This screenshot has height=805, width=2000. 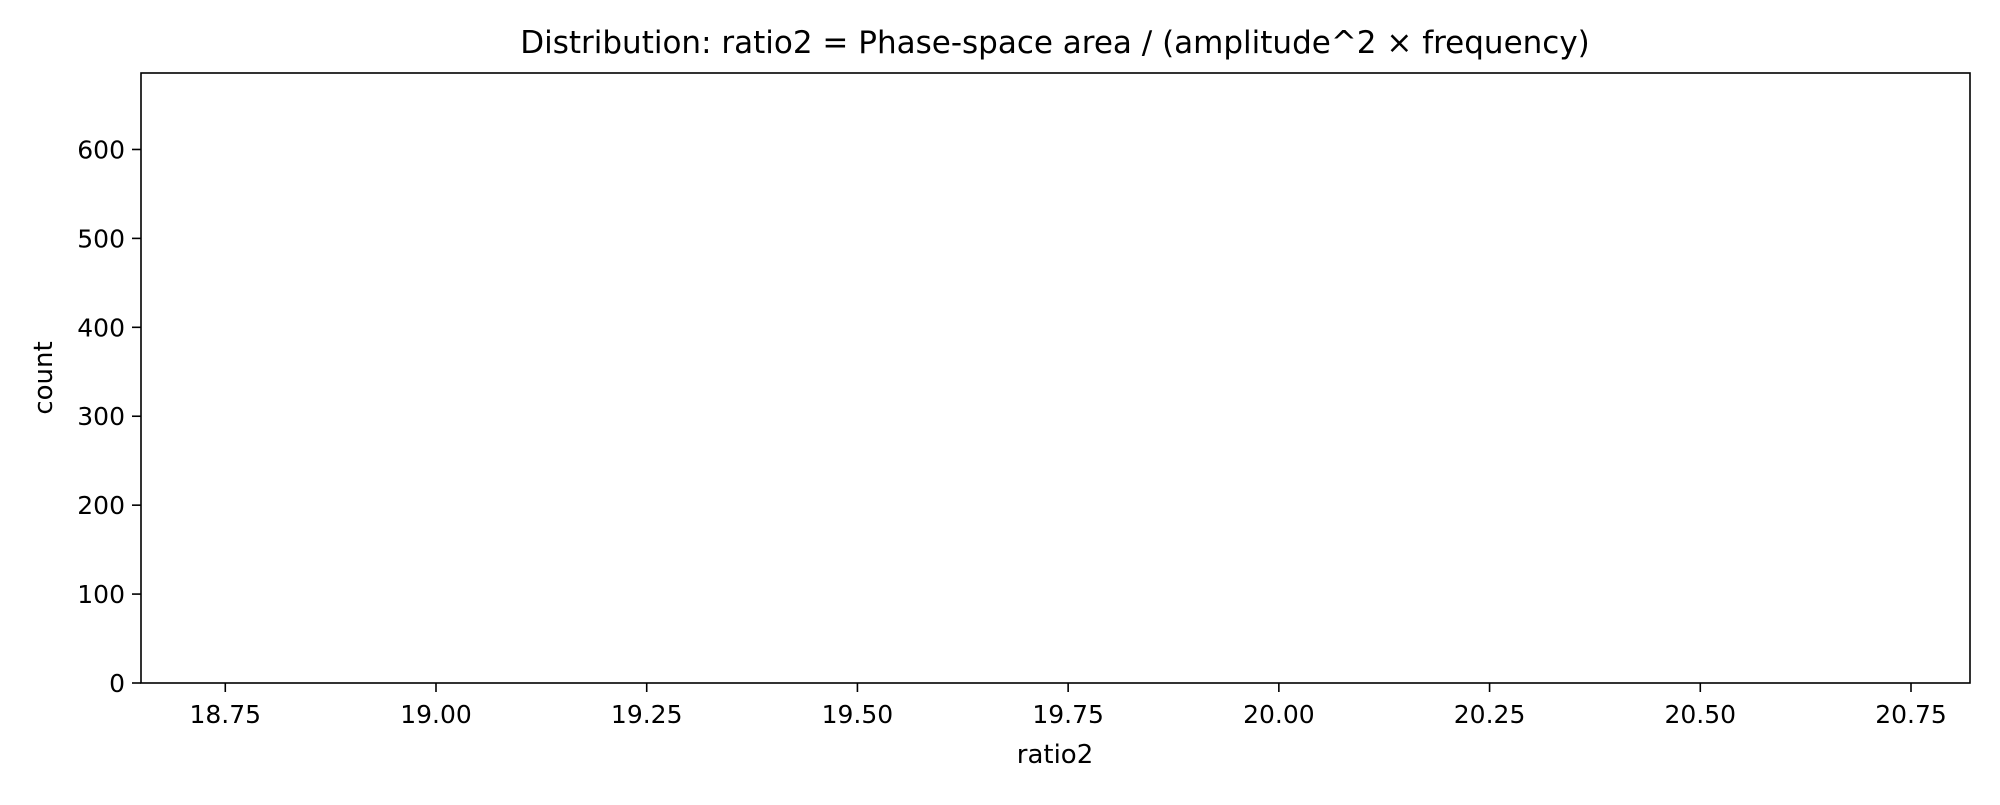 I want to click on x-tick-label: 19.00, so click(x=436, y=714).